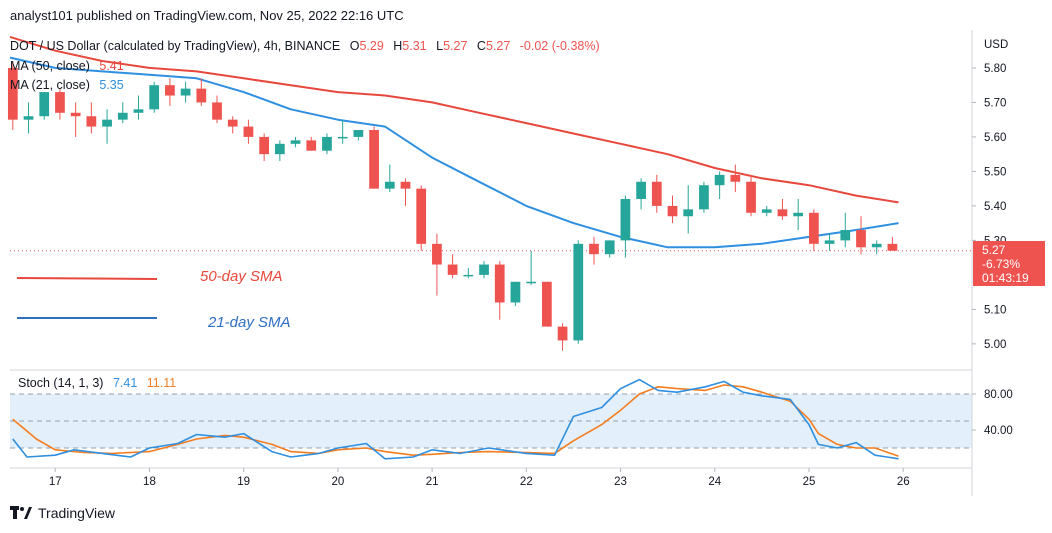 This screenshot has width=1052, height=533. I want to click on last-price-change: -6.73%, so click(1001, 264).